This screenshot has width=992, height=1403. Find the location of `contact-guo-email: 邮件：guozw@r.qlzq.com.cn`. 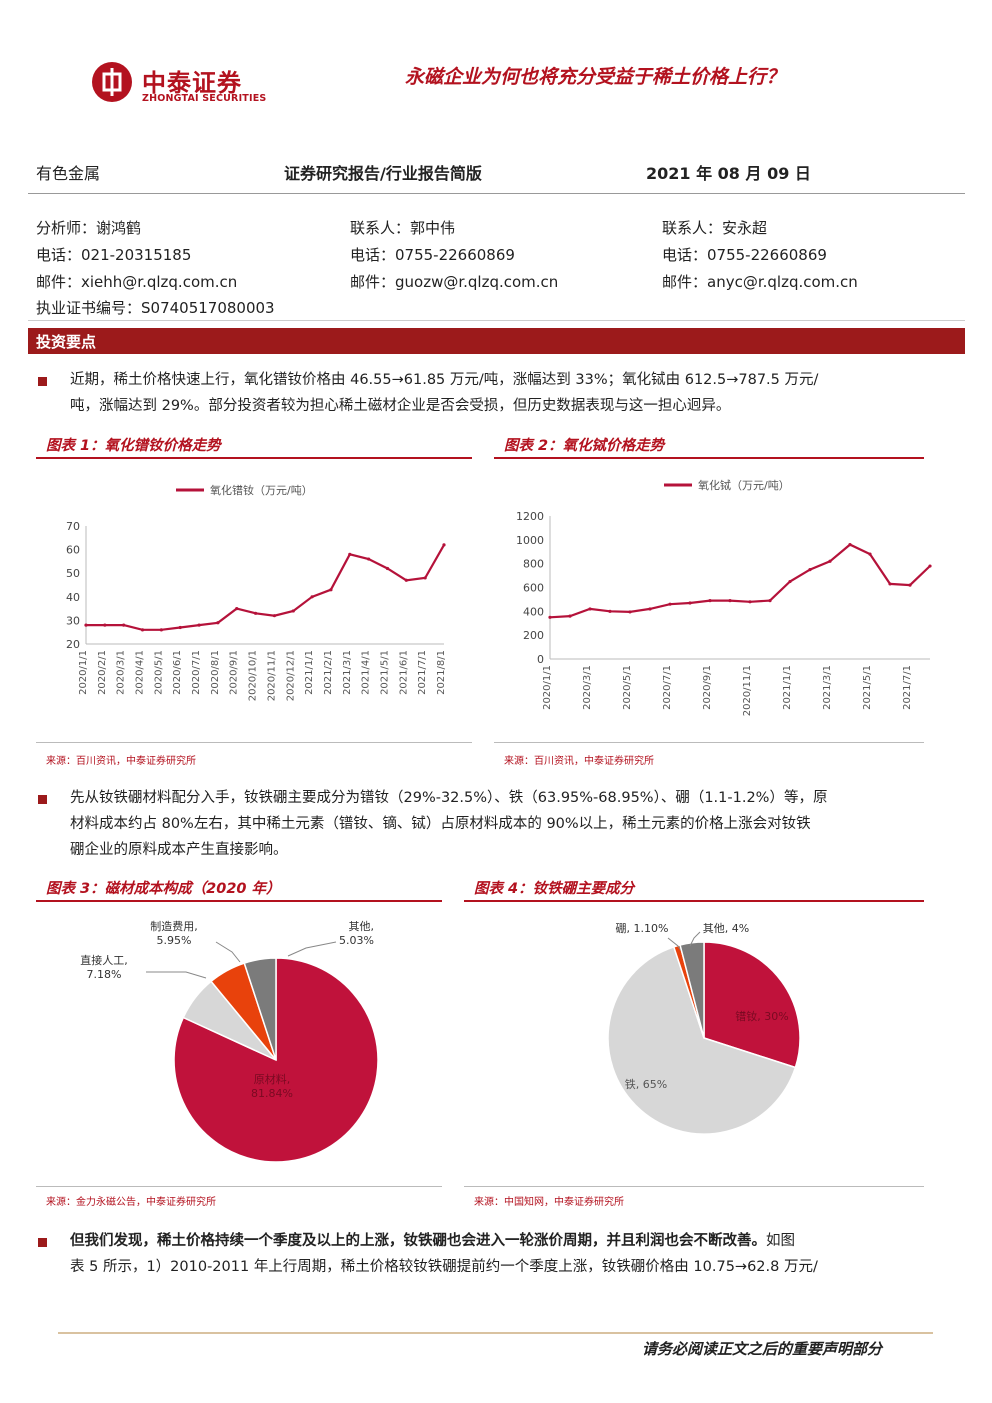

contact-guo-email: 邮件：guozw@r.qlzq.com.cn is located at coordinates (454, 282).